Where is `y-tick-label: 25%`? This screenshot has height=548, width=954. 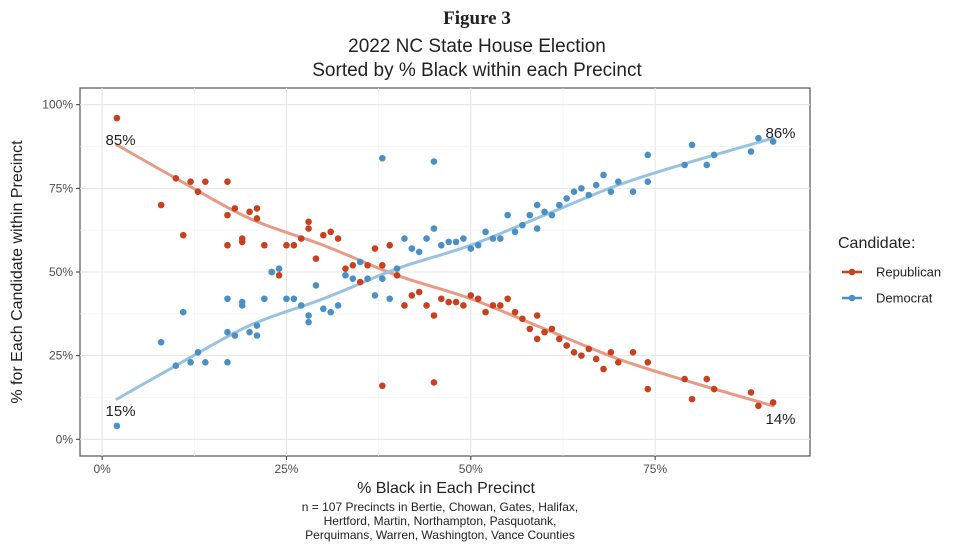
y-tick-label: 25% is located at coordinates (61, 356).